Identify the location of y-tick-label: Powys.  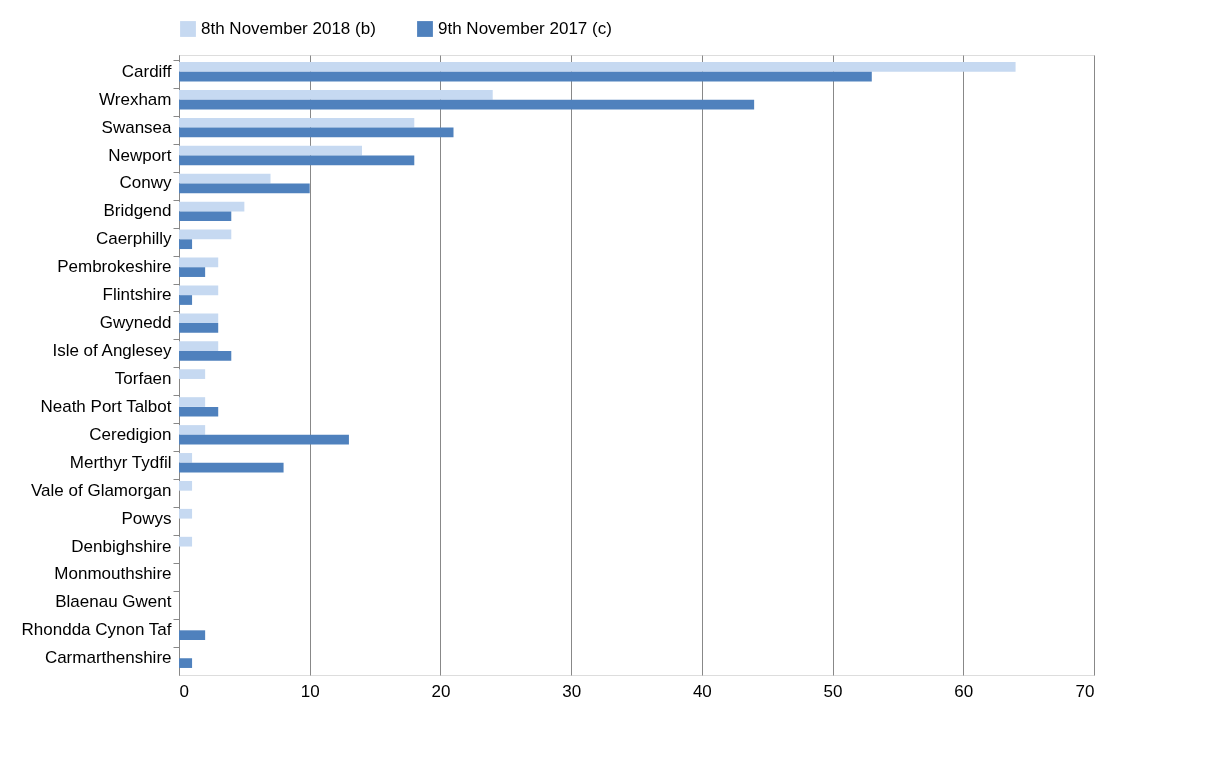
(146, 518).